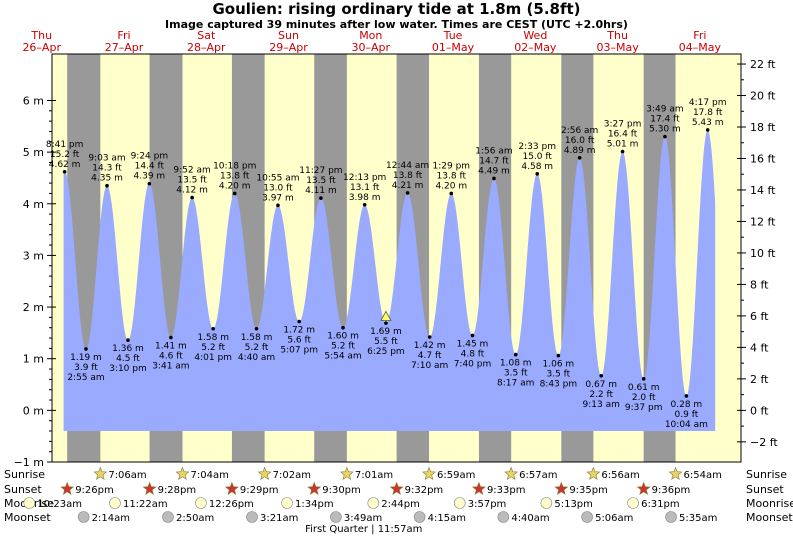 The image size is (793, 537). What do you see at coordinates (708, 103) in the screenshot?
I see `tide-time-label: 4:17 pm` at bounding box center [708, 103].